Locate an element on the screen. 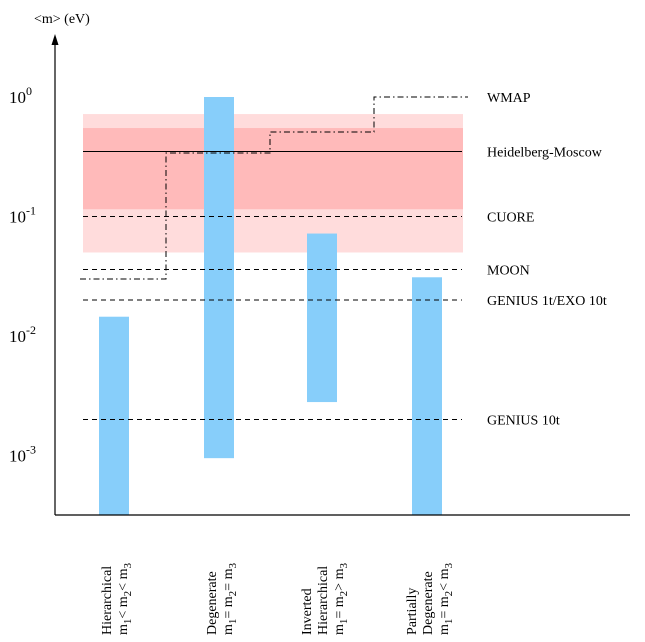 This screenshot has height=642, width=645. y-tick-label-3: 10⁻³ is located at coordinates (22, 454).